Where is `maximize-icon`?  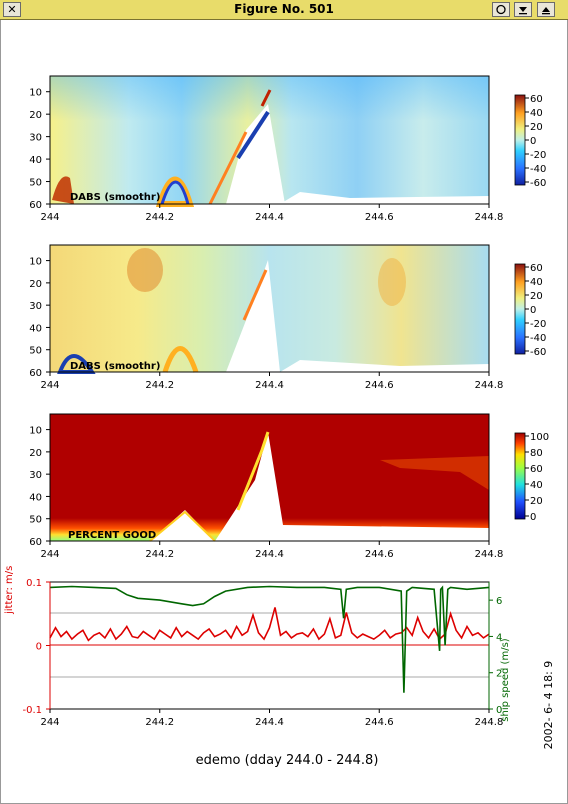 maximize-icon is located at coordinates (546, 9).